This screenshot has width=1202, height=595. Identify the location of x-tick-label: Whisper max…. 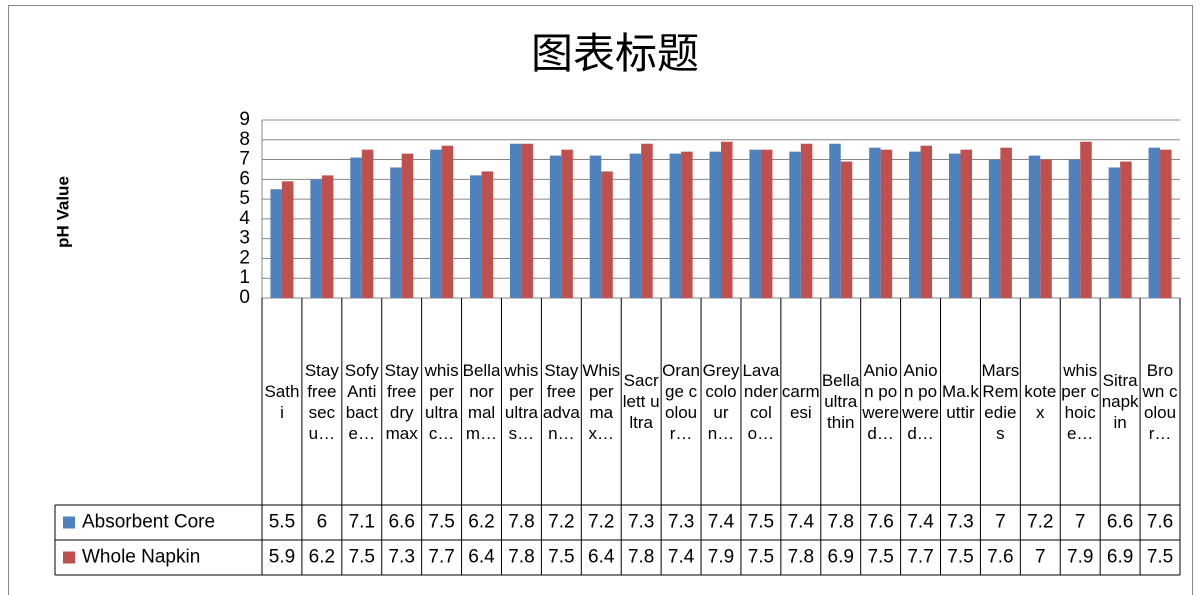
(601, 401).